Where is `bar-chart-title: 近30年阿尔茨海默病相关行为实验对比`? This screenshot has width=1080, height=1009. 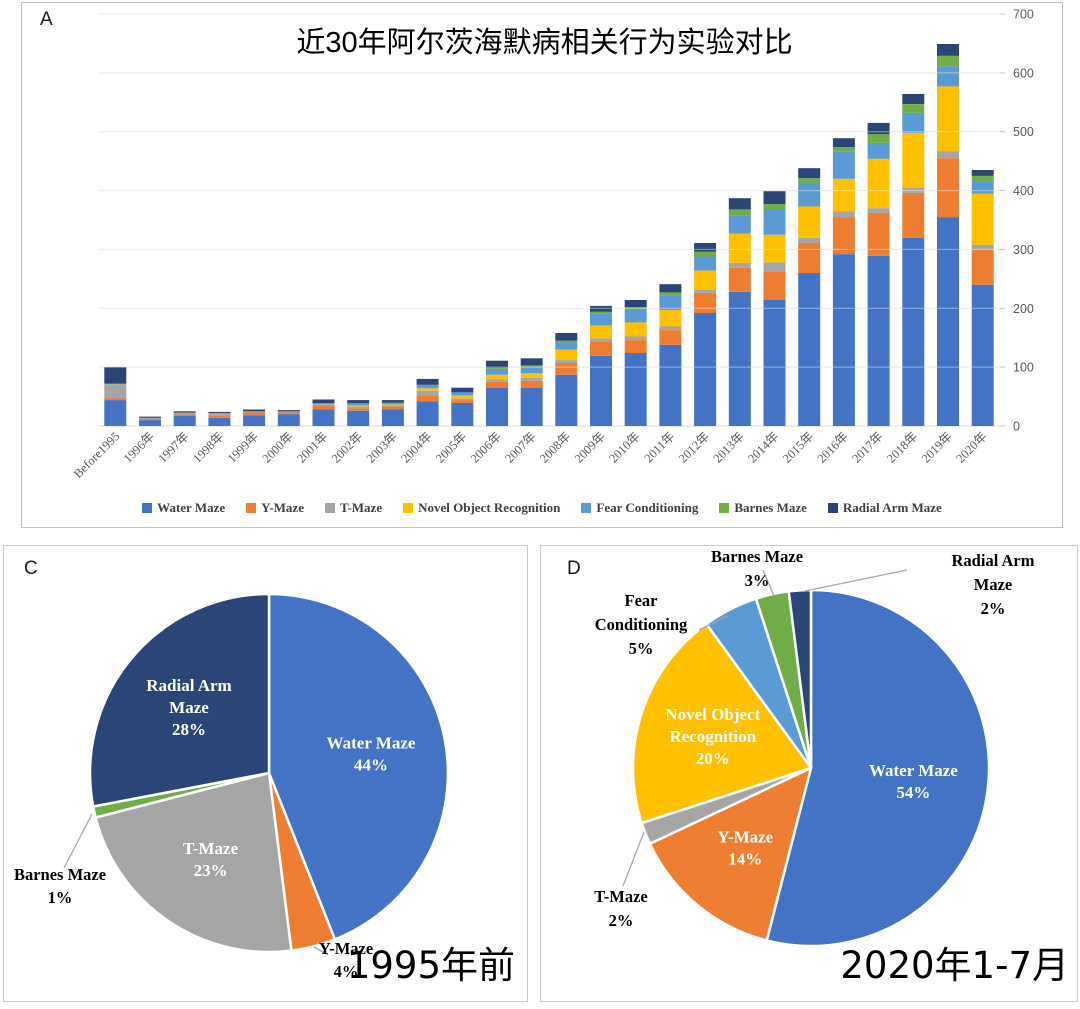 bar-chart-title: 近30年阿尔茨海默病相关行为实验对比 is located at coordinates (544, 43).